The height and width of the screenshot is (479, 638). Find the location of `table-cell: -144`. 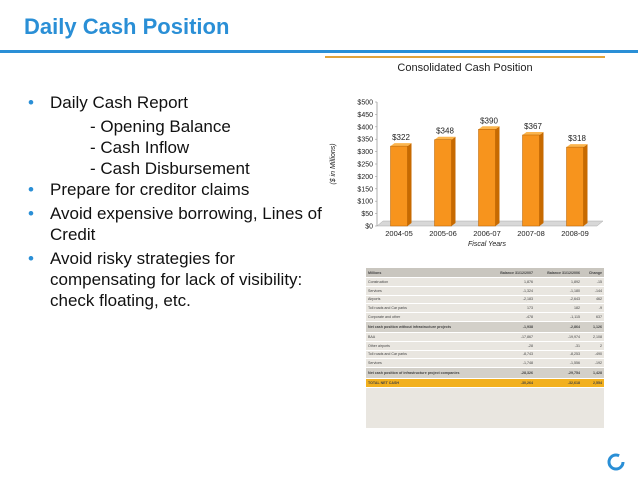

table-cell: -144 is located at coordinates (593, 291).